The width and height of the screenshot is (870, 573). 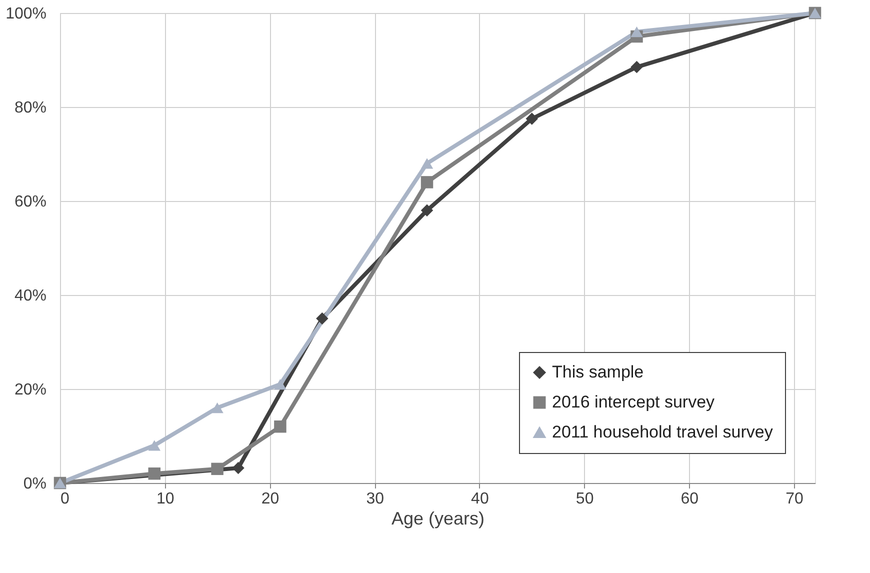 I want to click on x-tick-label: 10, so click(x=165, y=499).